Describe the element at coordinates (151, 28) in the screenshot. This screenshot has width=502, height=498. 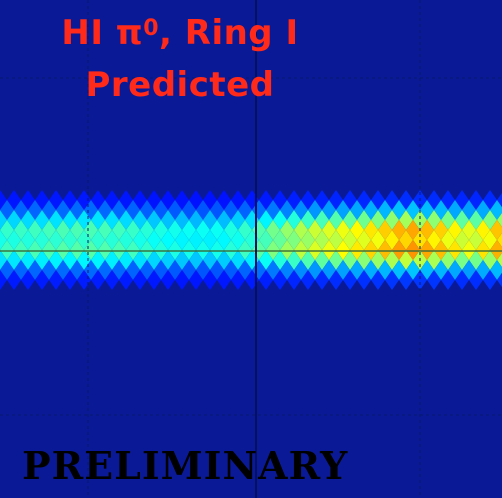
I see `title-superscript: 0` at that location.